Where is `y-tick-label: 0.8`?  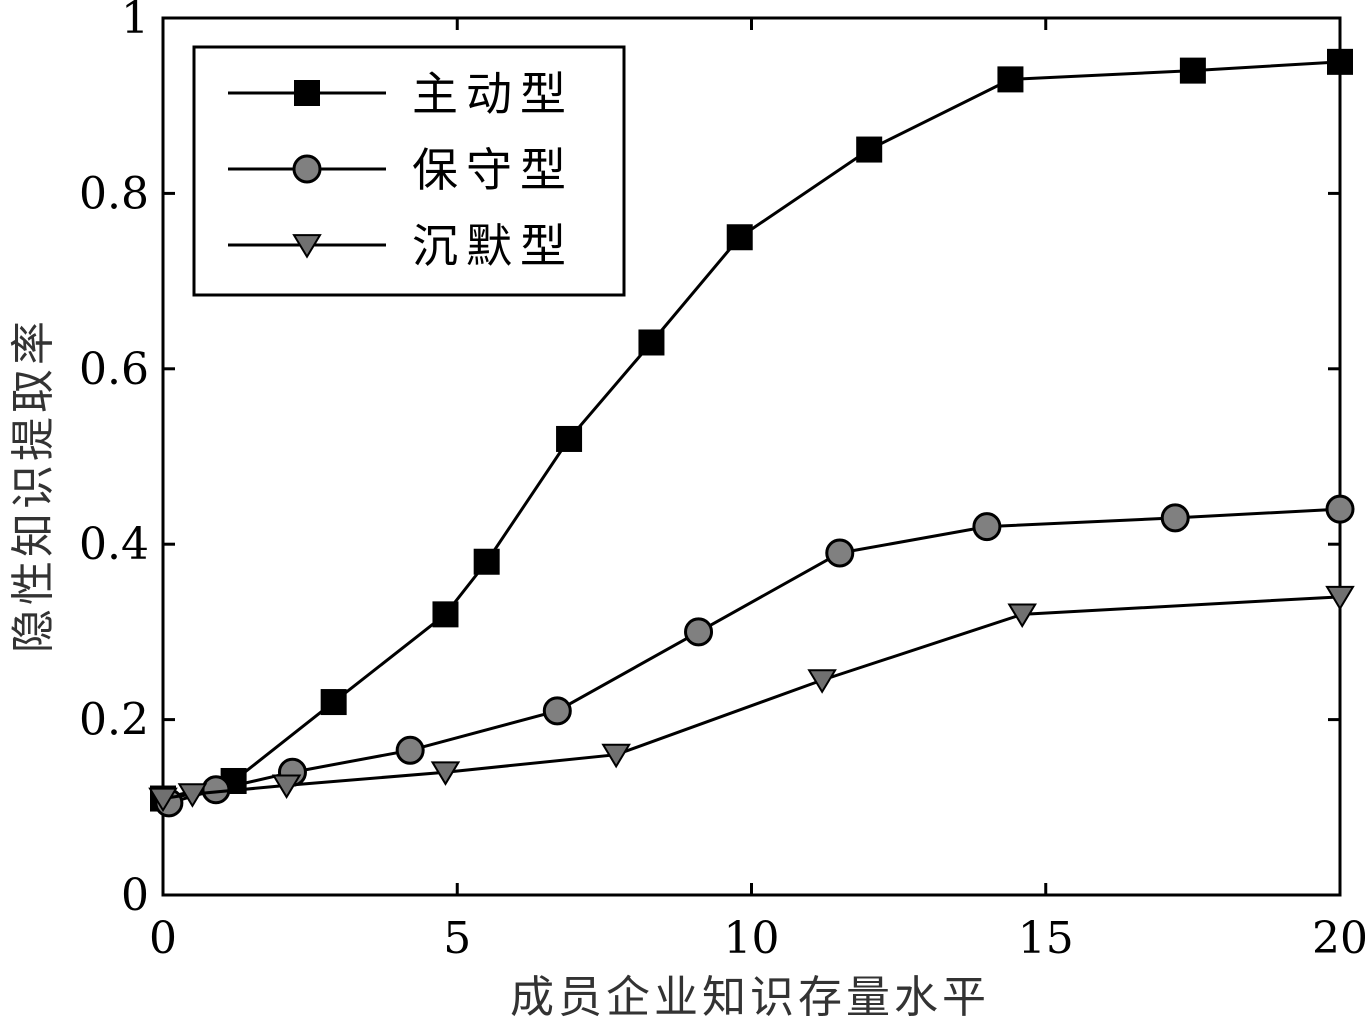 y-tick-label: 0.8 is located at coordinates (114, 193).